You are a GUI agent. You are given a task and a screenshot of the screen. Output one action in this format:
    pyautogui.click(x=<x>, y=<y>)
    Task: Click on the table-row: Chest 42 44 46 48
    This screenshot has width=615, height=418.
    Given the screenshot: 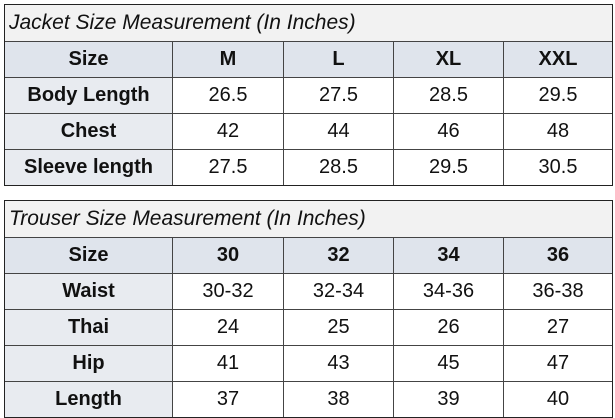 What is the action you would take?
    pyautogui.click(x=308, y=132)
    